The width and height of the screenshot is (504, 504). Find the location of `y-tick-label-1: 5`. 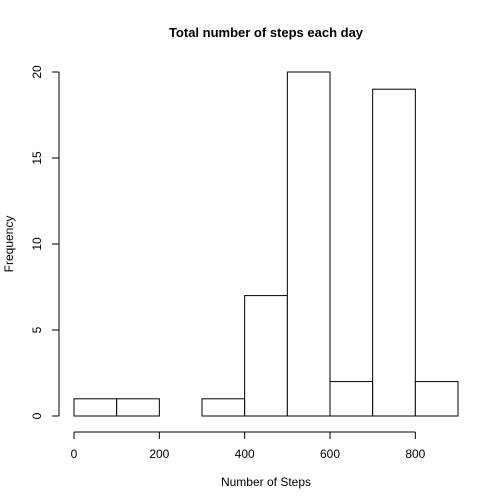

y-tick-label-1: 5 is located at coordinates (37, 329).